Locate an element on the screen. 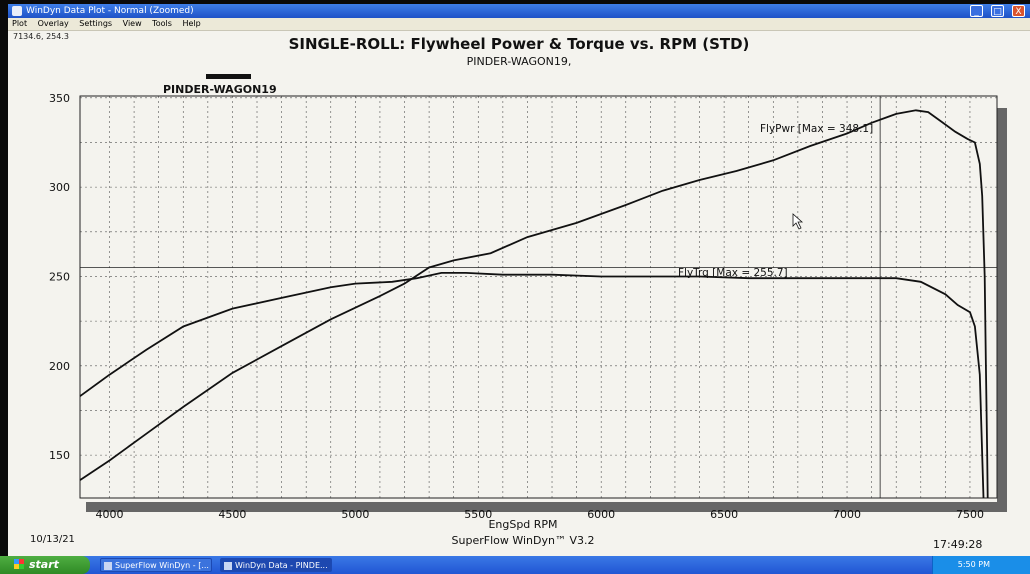  clock: 5:50 PM is located at coordinates (973, 564).